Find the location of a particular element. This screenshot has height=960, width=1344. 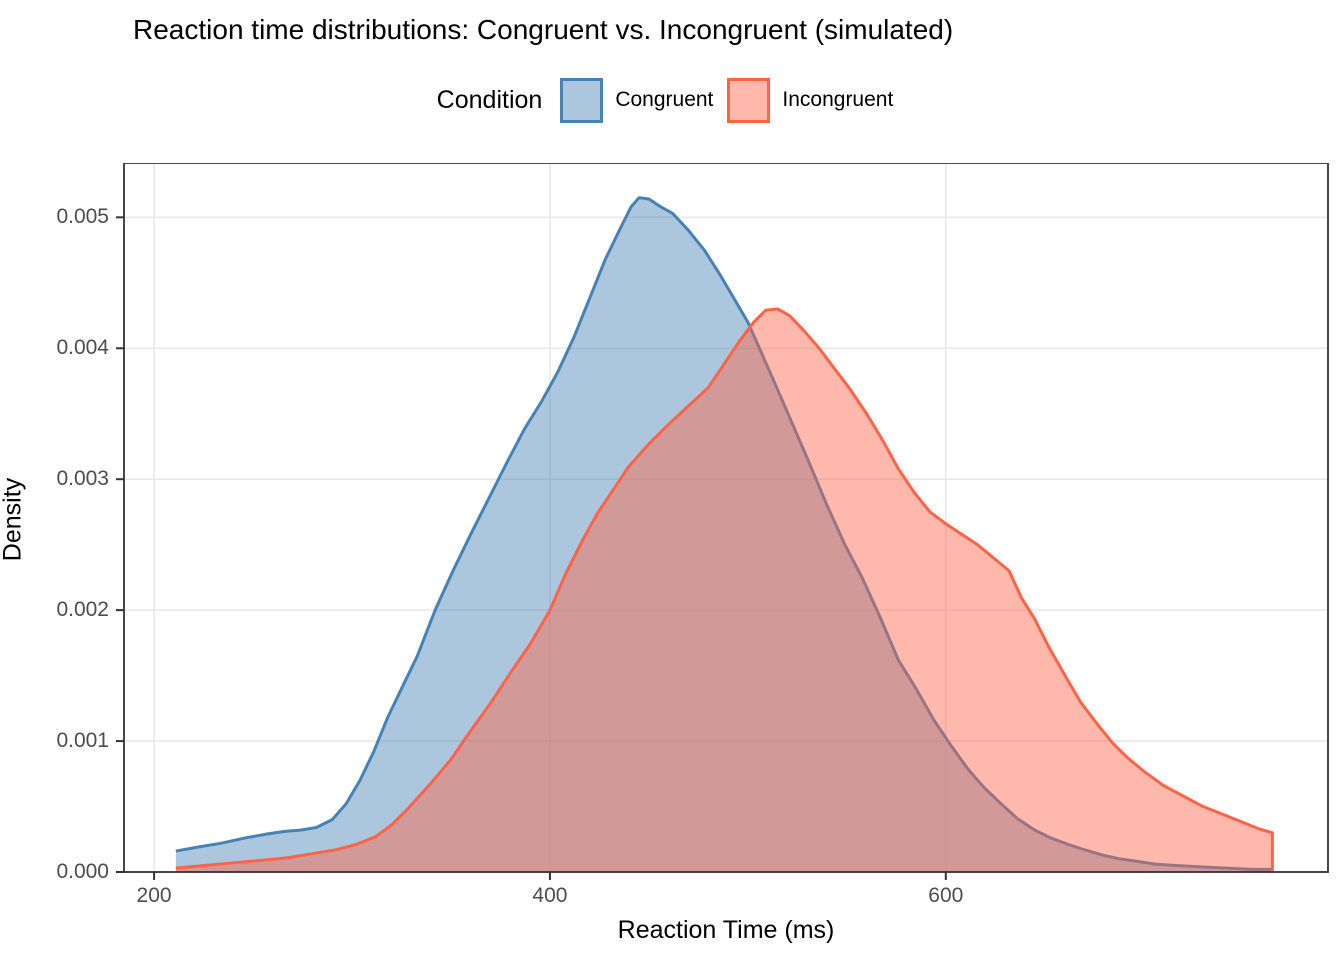

x-axis-title: Reaction Time (ms) is located at coordinates (726, 930).